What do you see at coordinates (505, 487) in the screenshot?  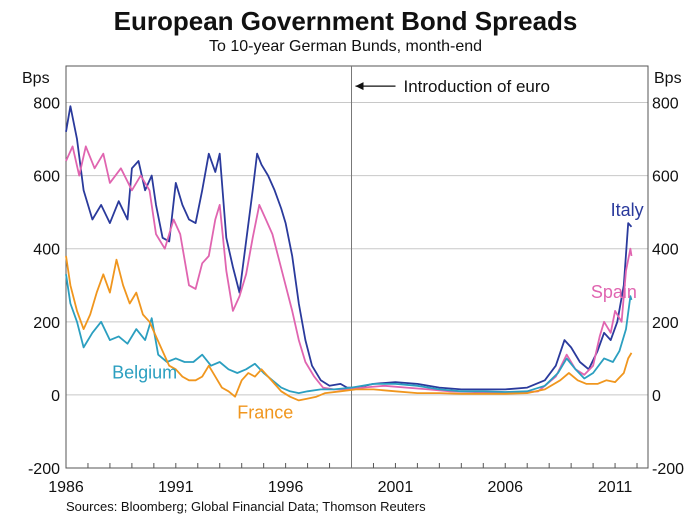 I see `x-tick-label-4: 2006` at bounding box center [505, 487].